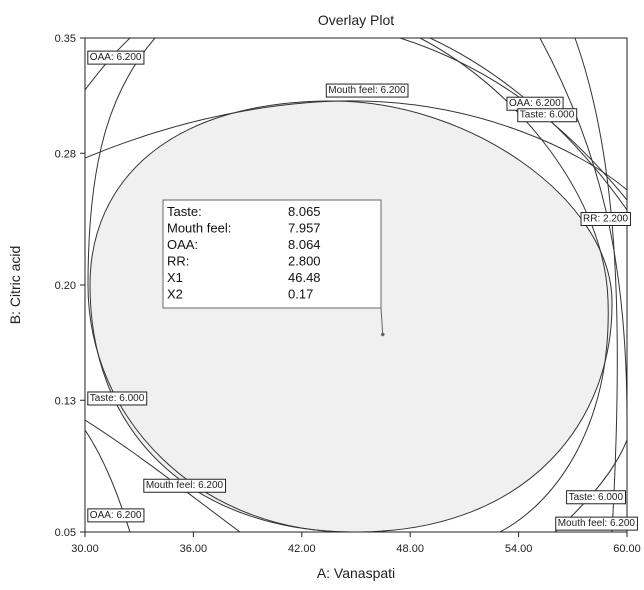 Image resolution: width=644 pixels, height=590 pixels. Describe the element at coordinates (65, 533) in the screenshot. I see `y-tick-label: 0.05` at that location.